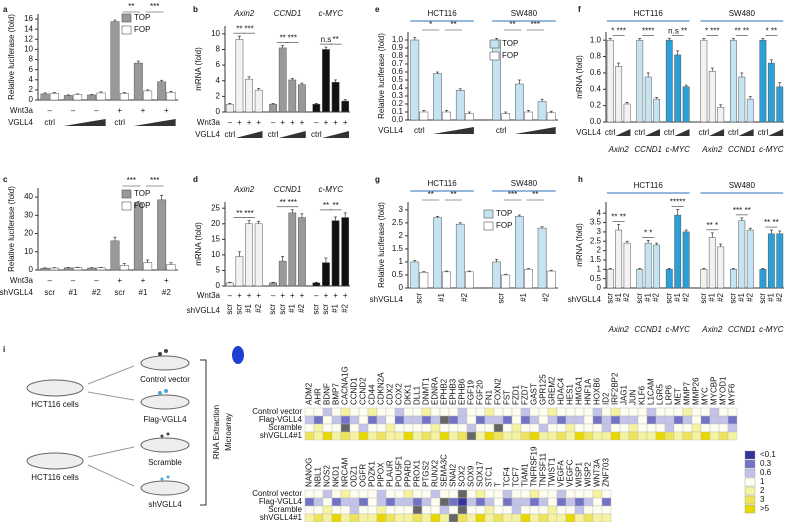 This screenshot has height=522, width=788. What do you see at coordinates (154, 122) in the screenshot?
I see `wedge` at bounding box center [154, 122].